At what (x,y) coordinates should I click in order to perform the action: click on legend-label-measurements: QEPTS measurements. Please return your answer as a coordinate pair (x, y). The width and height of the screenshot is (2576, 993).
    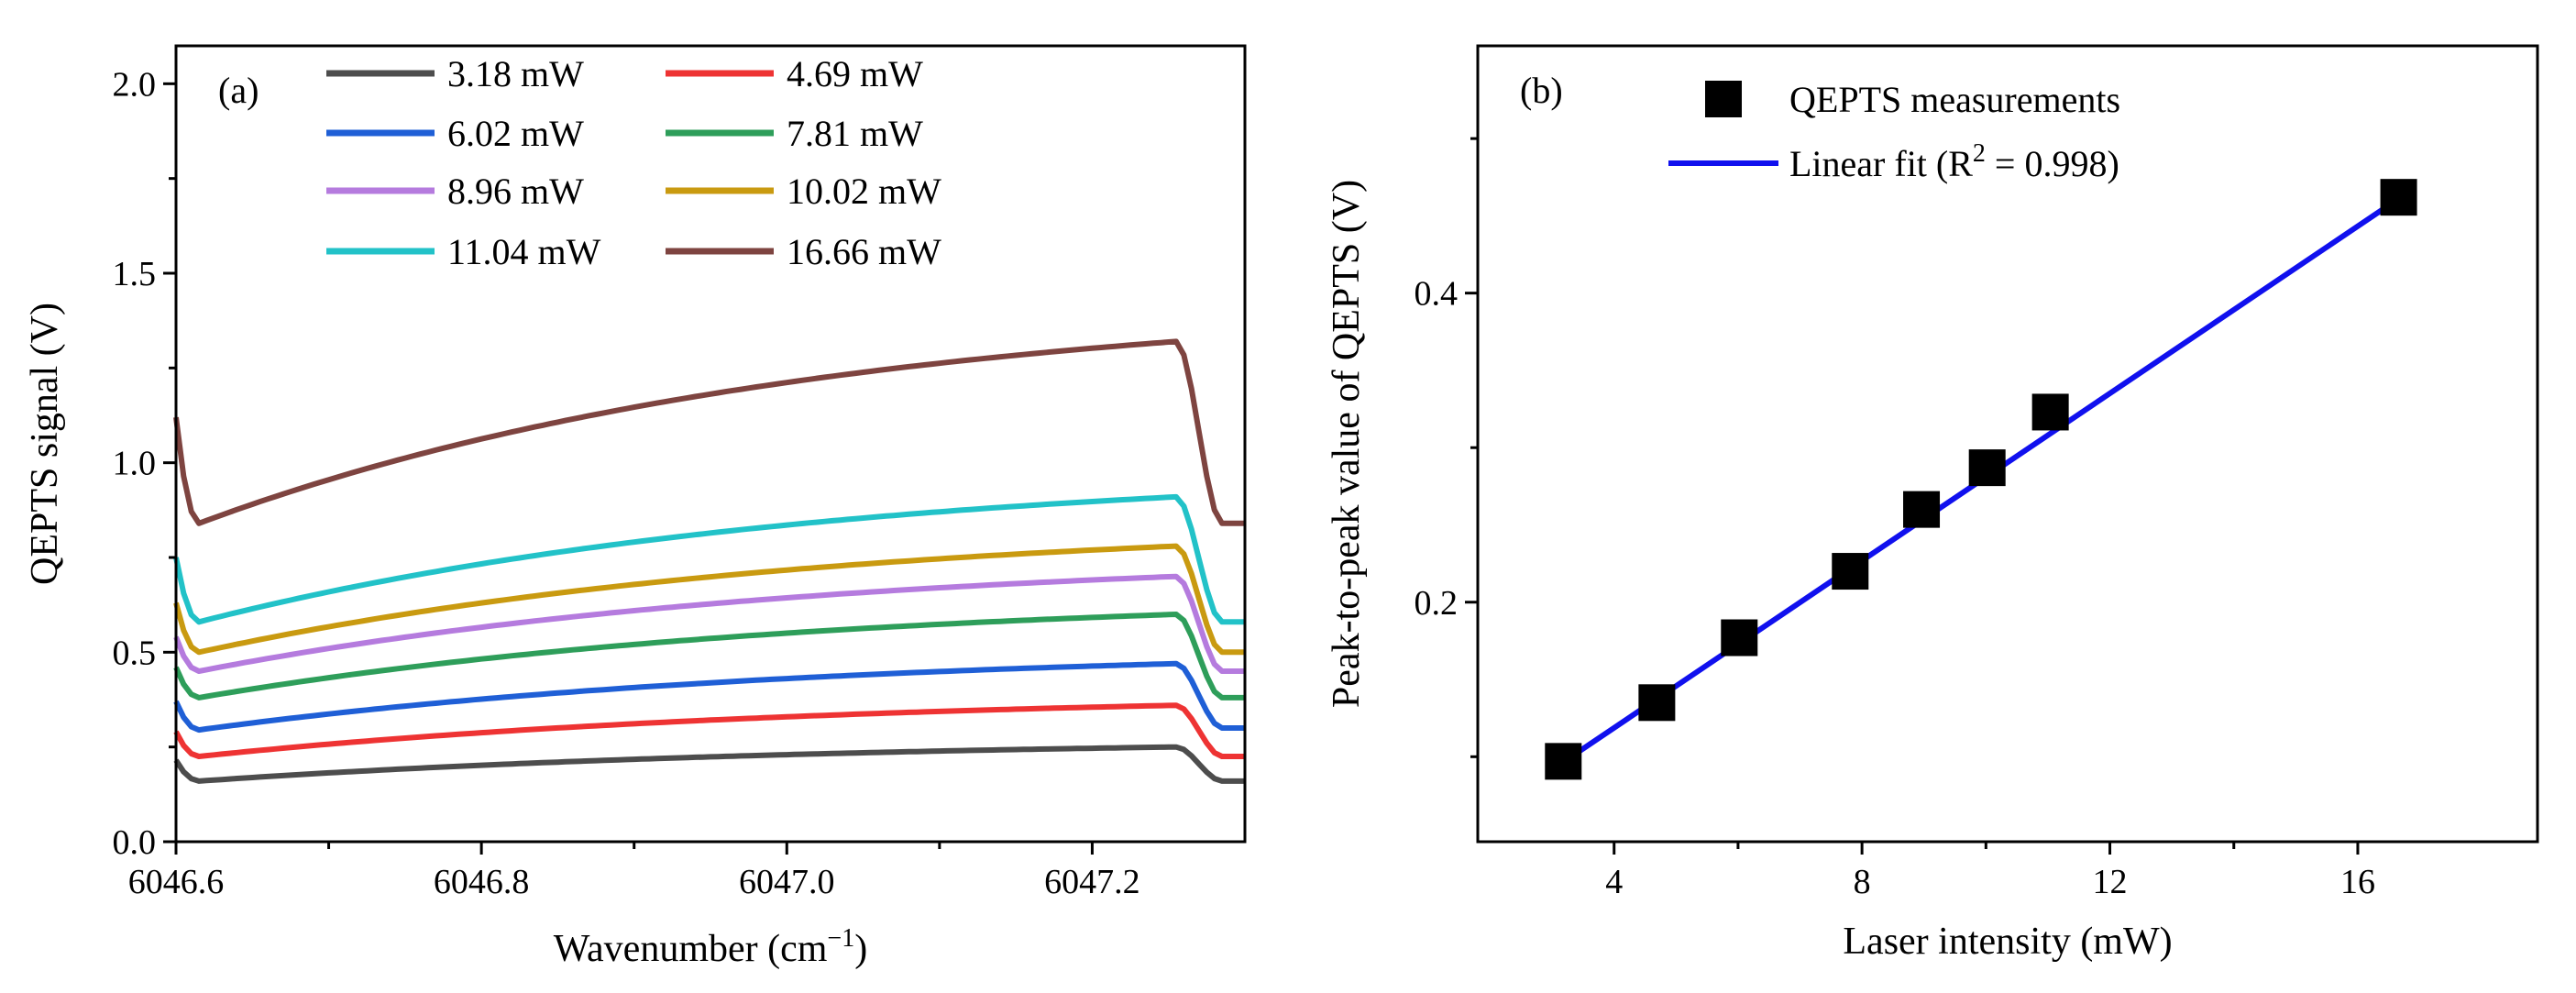
    Looking at the image, I should click on (1955, 99).